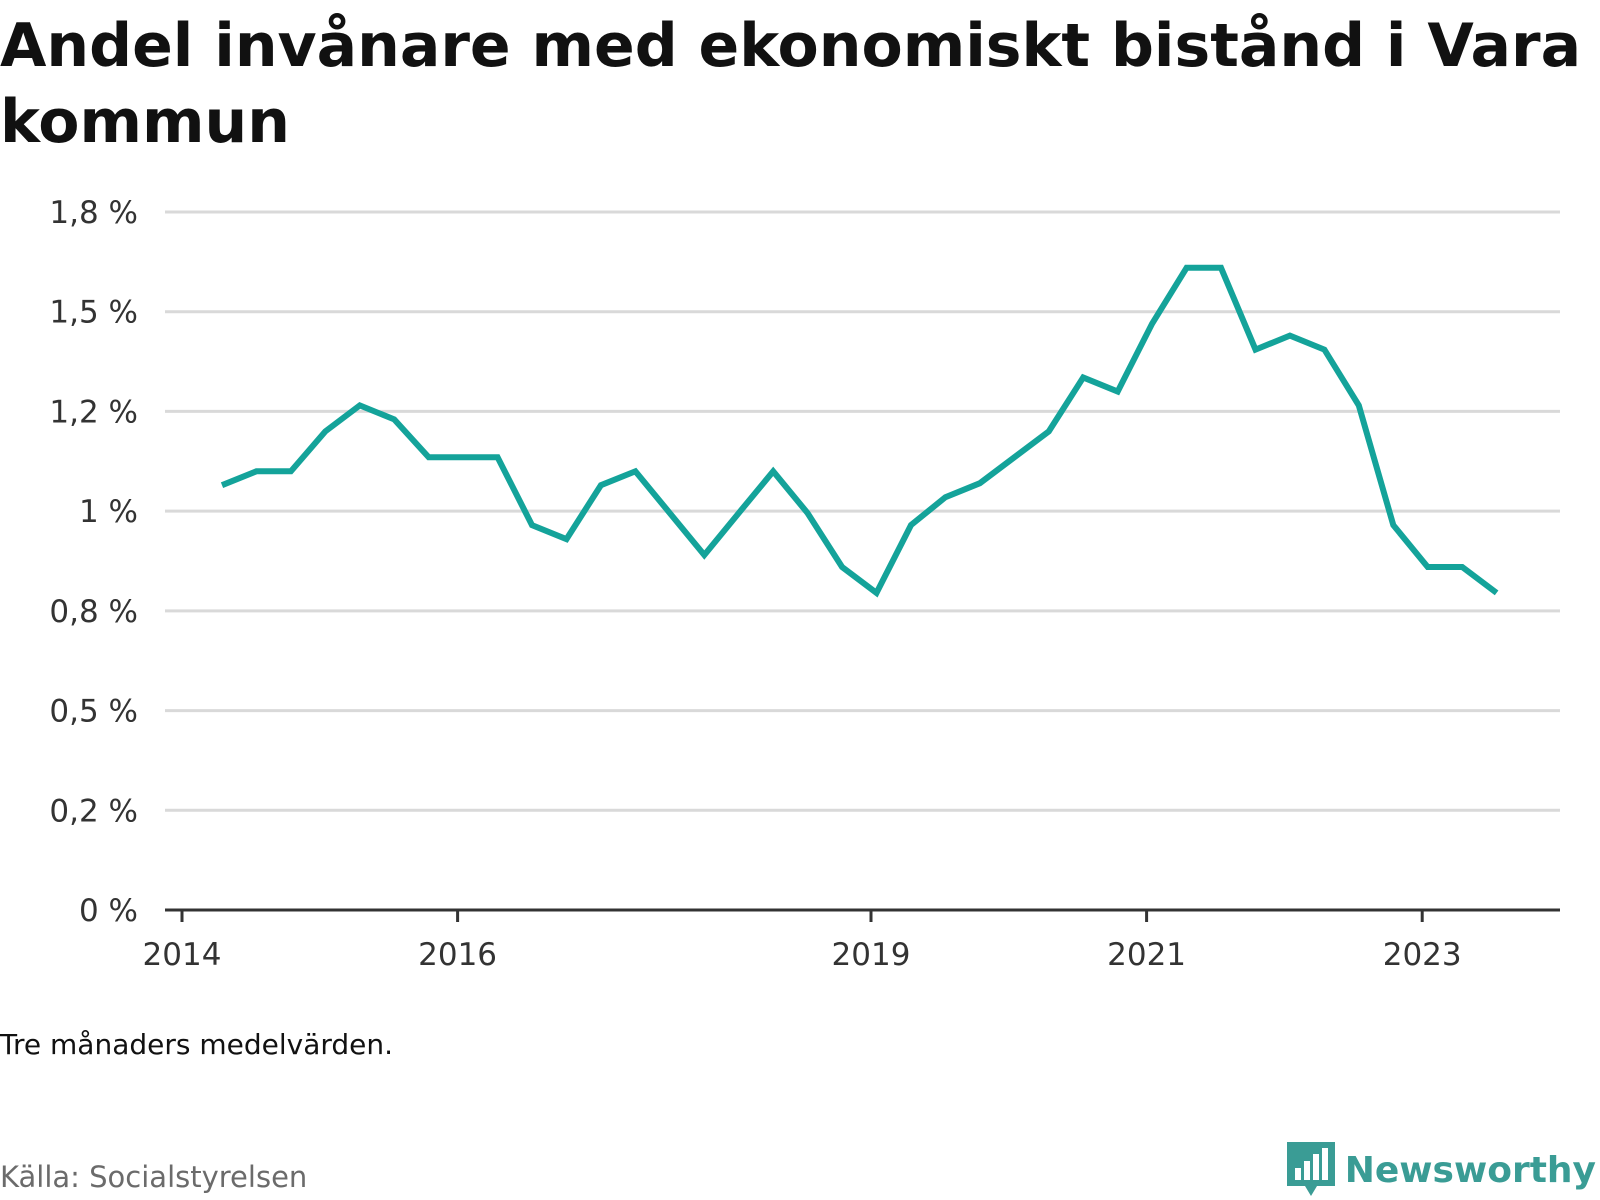  Describe the element at coordinates (802, 941) in the screenshot. I see `x-axis-ticks: 2014 2016 2019 2021 2023` at that location.